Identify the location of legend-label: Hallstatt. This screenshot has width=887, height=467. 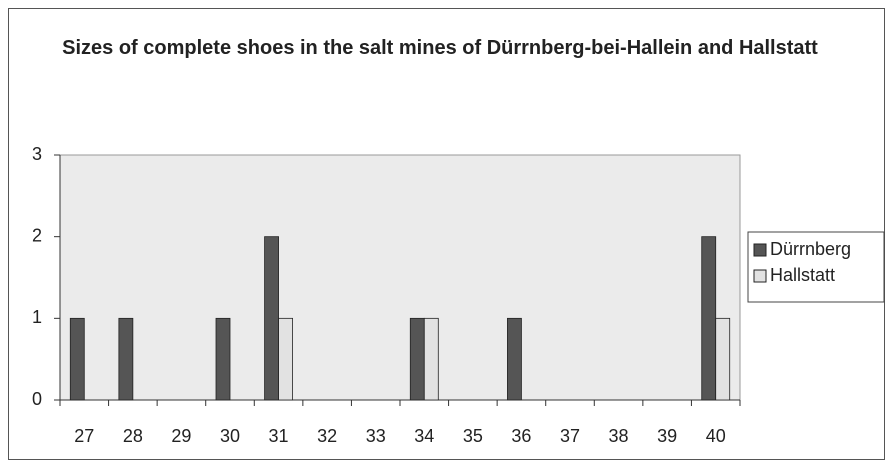
(802, 275).